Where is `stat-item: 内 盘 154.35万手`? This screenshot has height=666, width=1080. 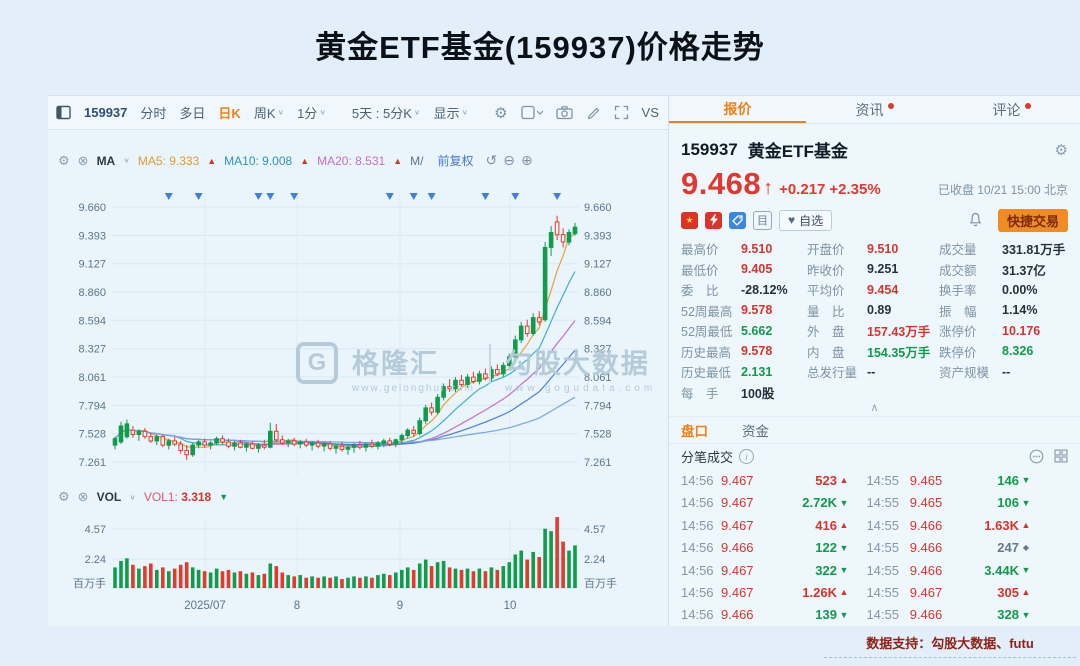
stat-item: 内 盘 154.35万手 is located at coordinates (873, 351).